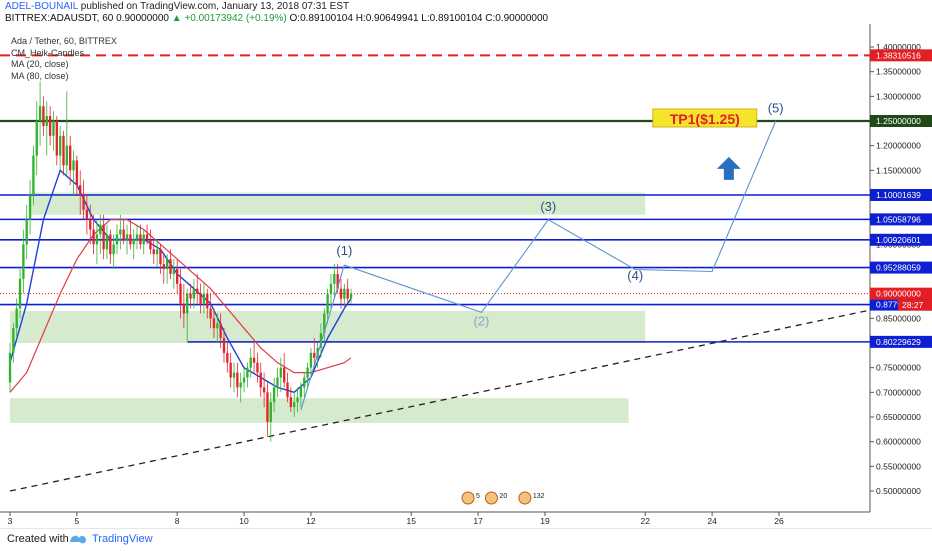 The width and height of the screenshot is (932, 551). Describe the element at coordinates (898, 466) in the screenshot. I see `y-tick-label: 0.55000000` at that location.